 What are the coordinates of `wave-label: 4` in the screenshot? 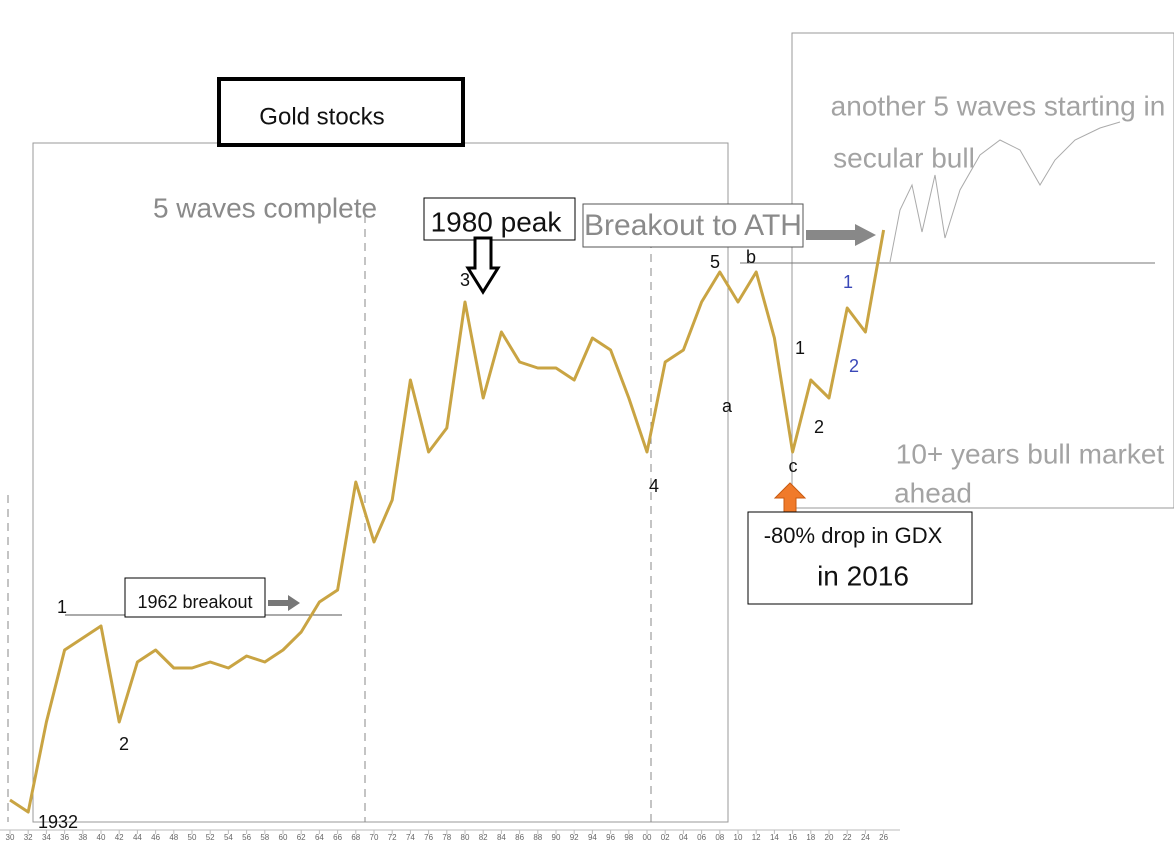 It's located at (654, 486).